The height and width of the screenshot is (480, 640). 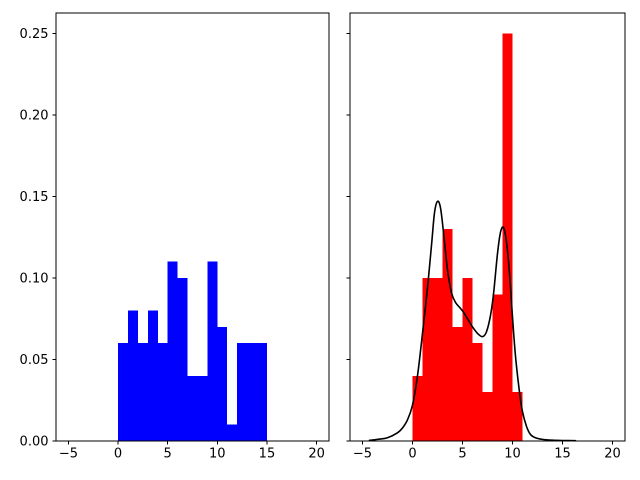 I want to click on x-tick-label-right: 0, so click(x=412, y=453).